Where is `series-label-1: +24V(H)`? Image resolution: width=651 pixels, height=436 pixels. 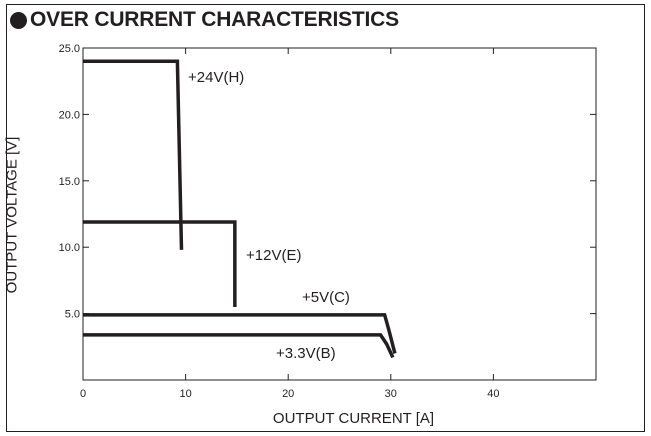 series-label-1: +24V(H) is located at coordinates (216, 77).